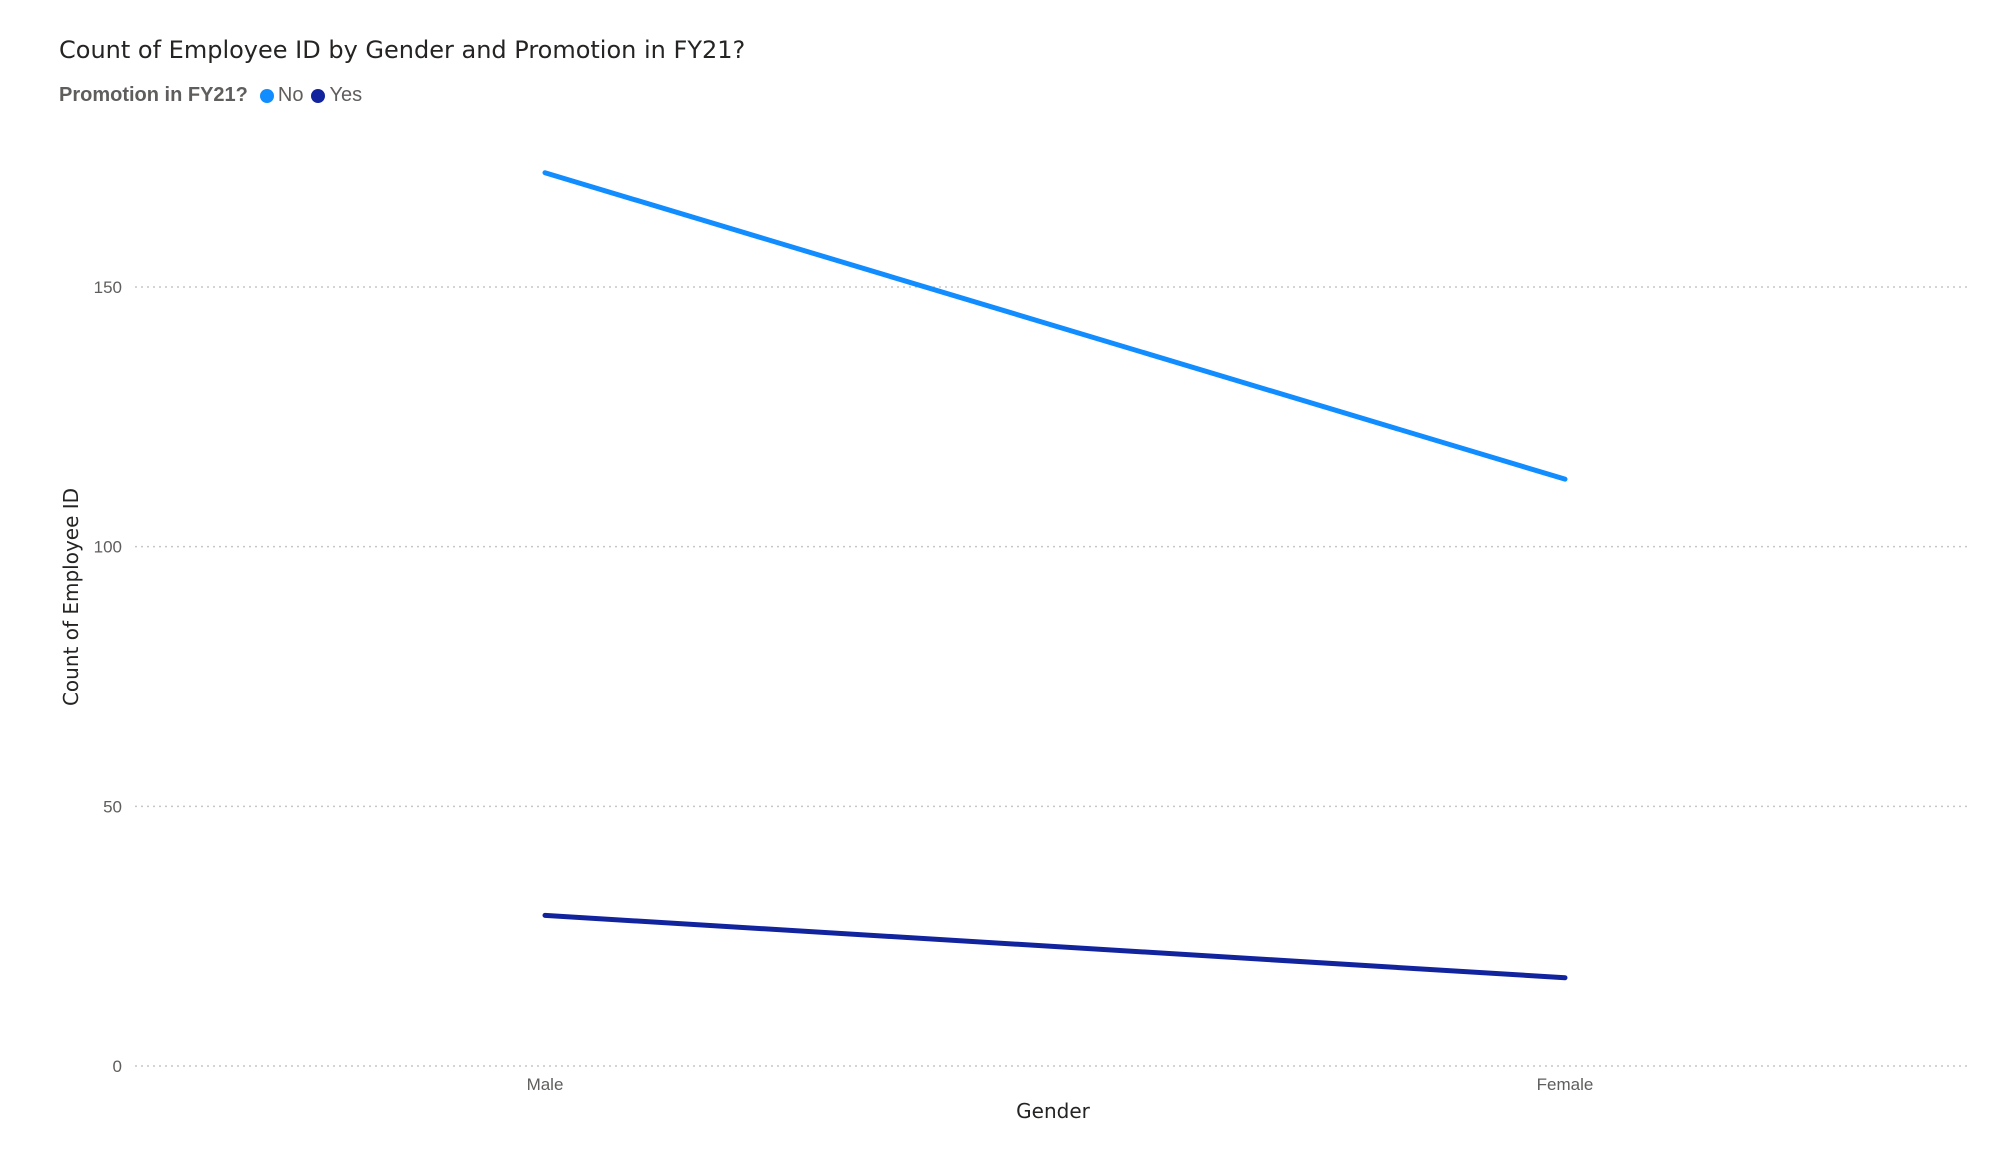 This screenshot has width=1999, height=1156. What do you see at coordinates (153, 95) in the screenshot?
I see `legend-title: Promotion in FY21?` at bounding box center [153, 95].